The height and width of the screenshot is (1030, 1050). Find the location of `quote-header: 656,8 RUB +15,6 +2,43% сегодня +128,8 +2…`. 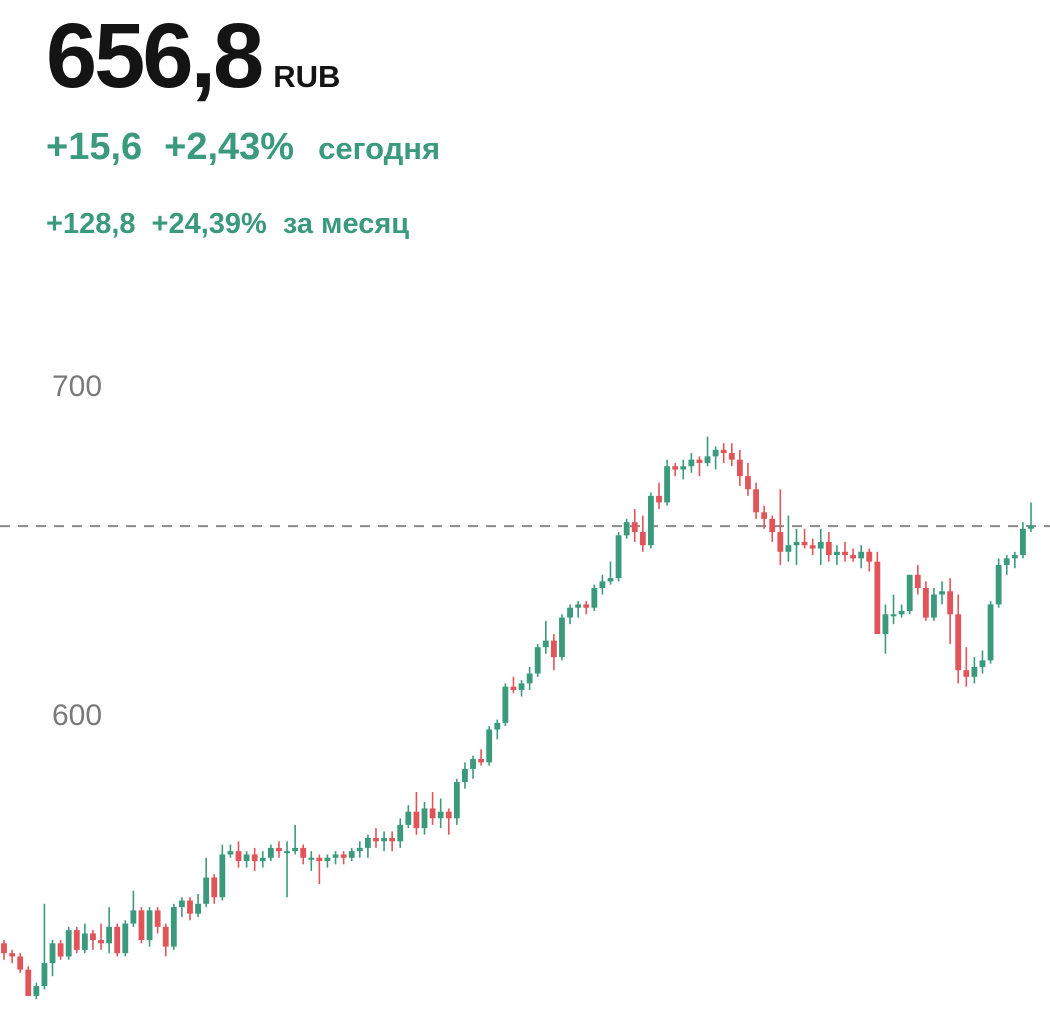

quote-header: 656,8 RUB +15,6 +2,43% сегодня +128,8 +2… is located at coordinates (243, 122).